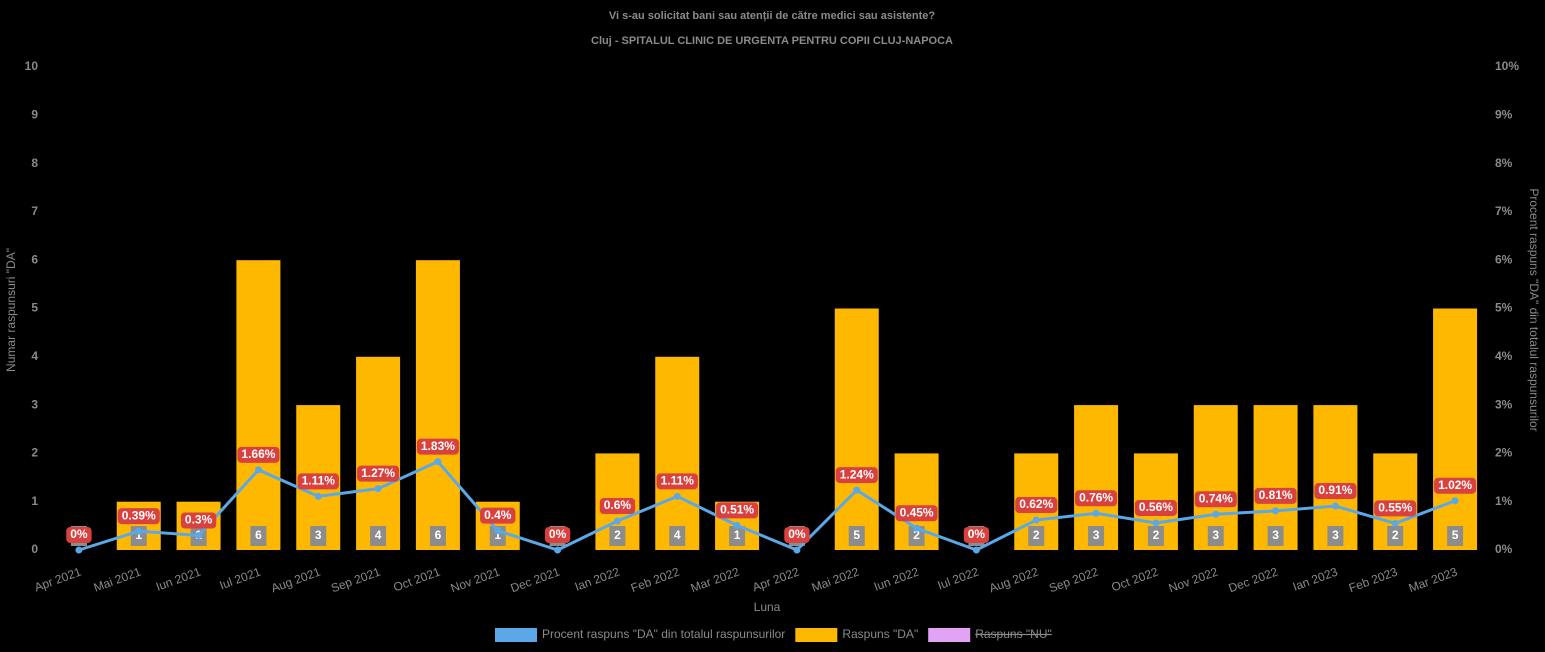 The width and height of the screenshot is (1545, 652). I want to click on y2-tick-label: 4%, so click(1504, 356).